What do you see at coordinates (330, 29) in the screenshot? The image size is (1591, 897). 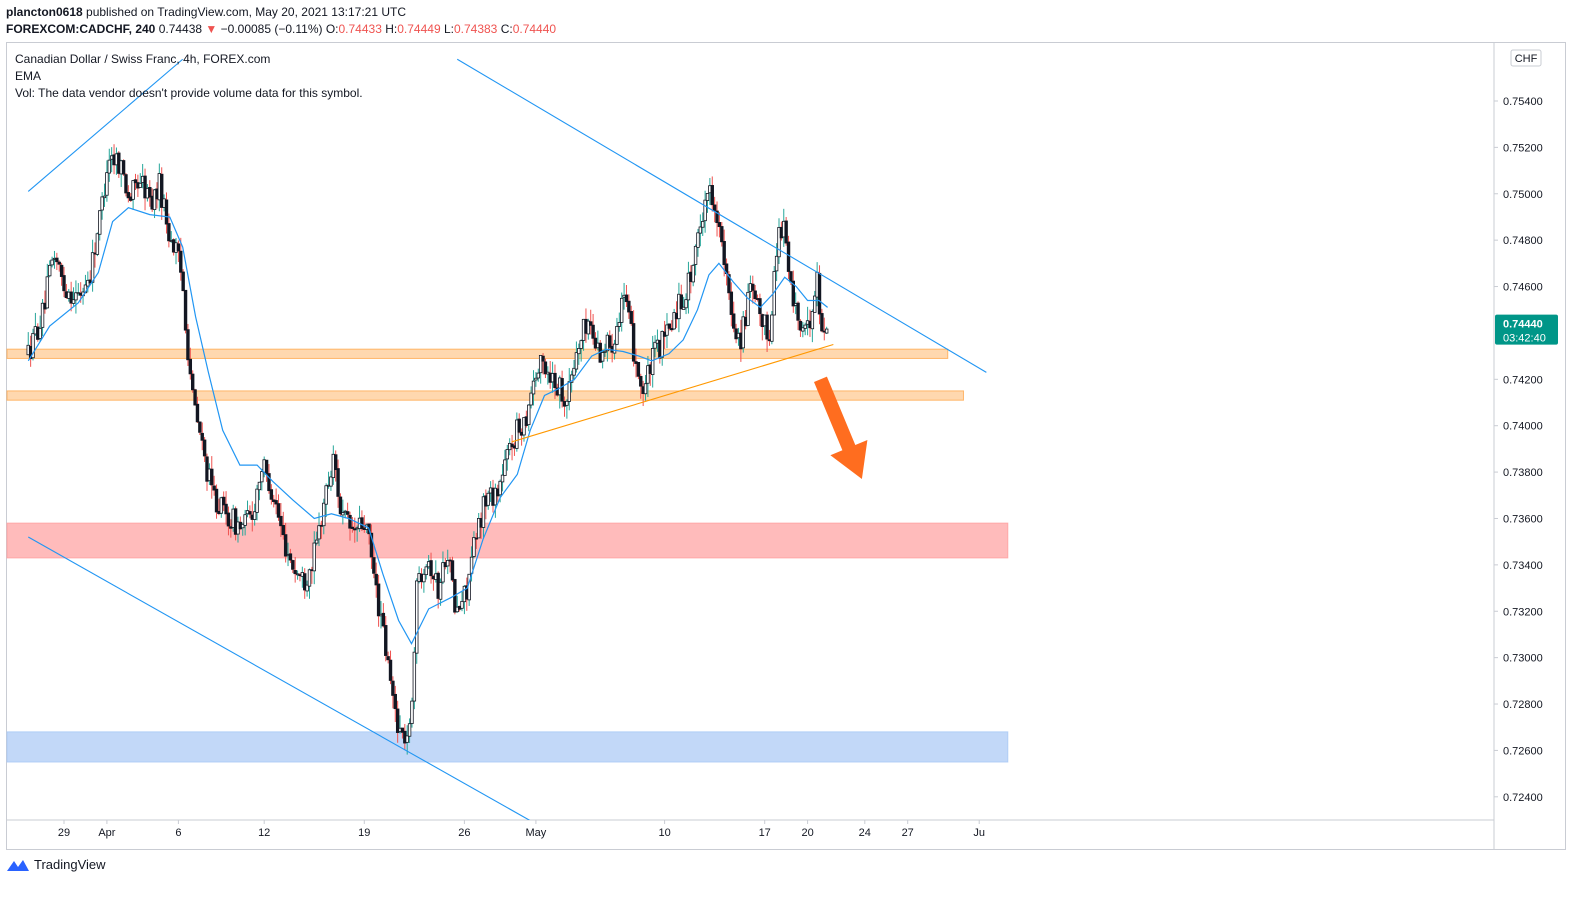 I see `open-label: O:` at bounding box center [330, 29].